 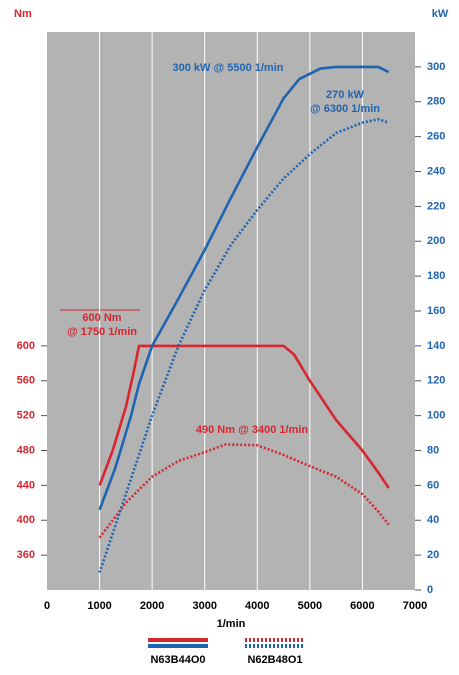 I want to click on y2-tick-label: 160, so click(x=436, y=311).